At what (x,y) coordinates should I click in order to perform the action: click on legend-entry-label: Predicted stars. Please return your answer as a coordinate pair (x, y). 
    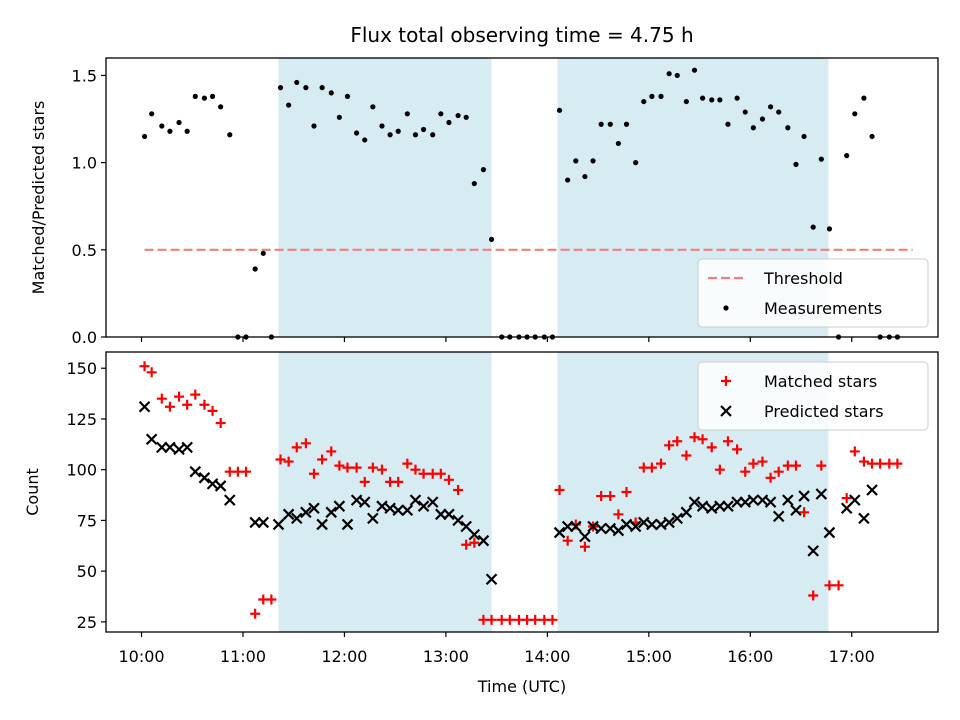
    Looking at the image, I should click on (824, 411).